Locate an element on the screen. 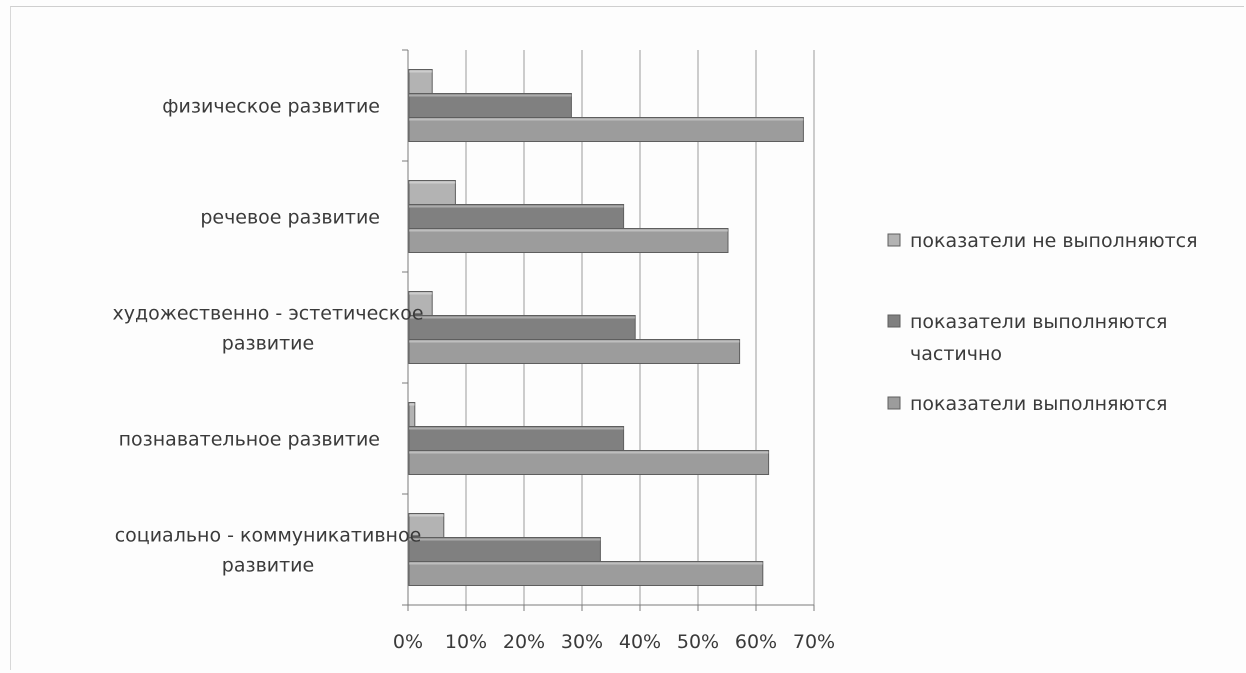  category-label: речевое развитие is located at coordinates (290, 218).